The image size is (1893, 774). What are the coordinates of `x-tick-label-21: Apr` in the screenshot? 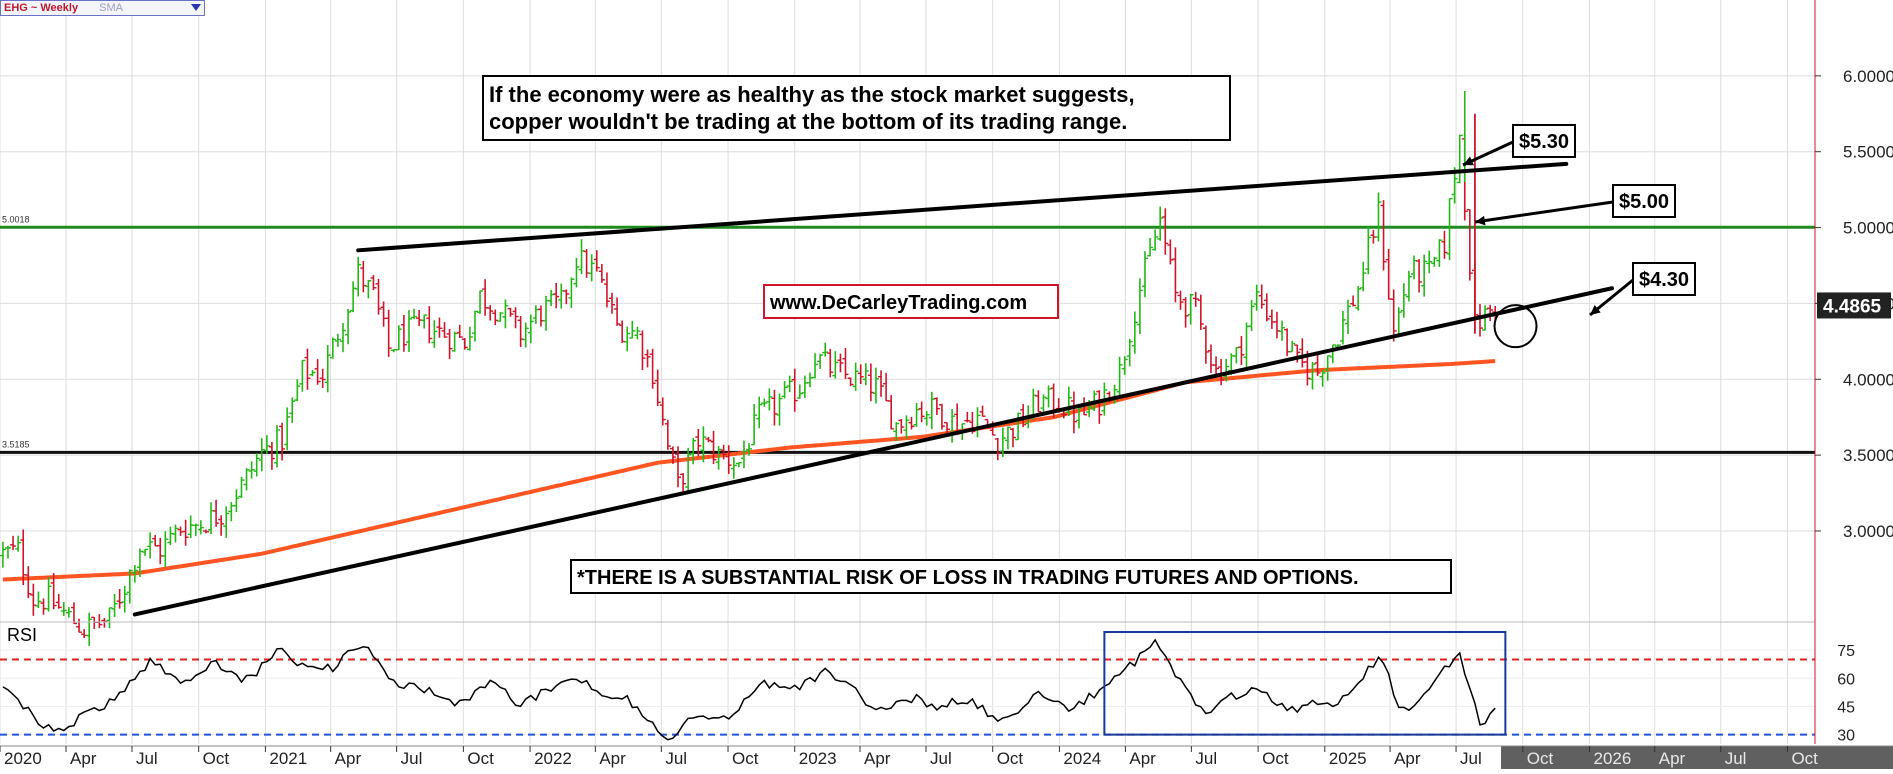 It's located at (1407, 758).